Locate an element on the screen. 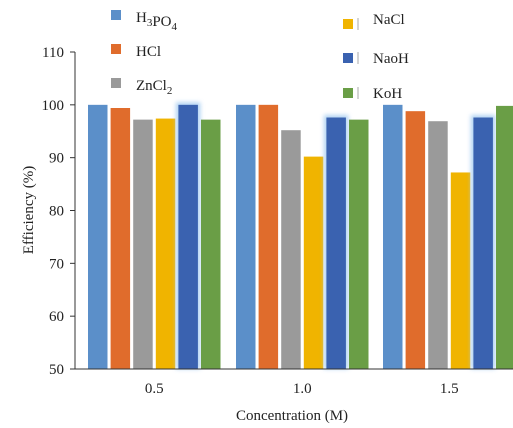 The height and width of the screenshot is (428, 513). legend-label-h3po4: H3PO4 is located at coordinates (157, 21).